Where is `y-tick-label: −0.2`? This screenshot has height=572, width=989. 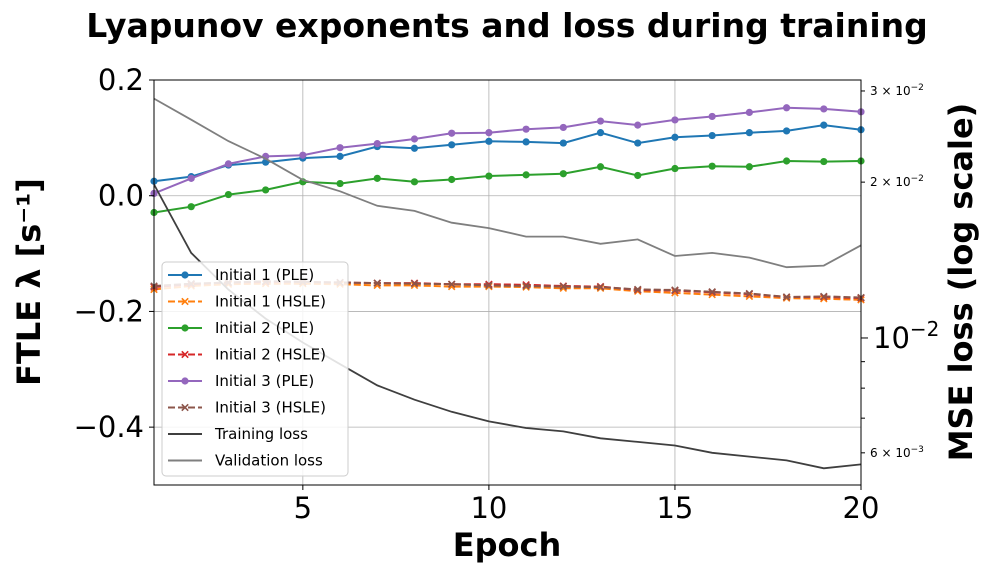
y-tick-label: −0.2 is located at coordinates (109, 311).